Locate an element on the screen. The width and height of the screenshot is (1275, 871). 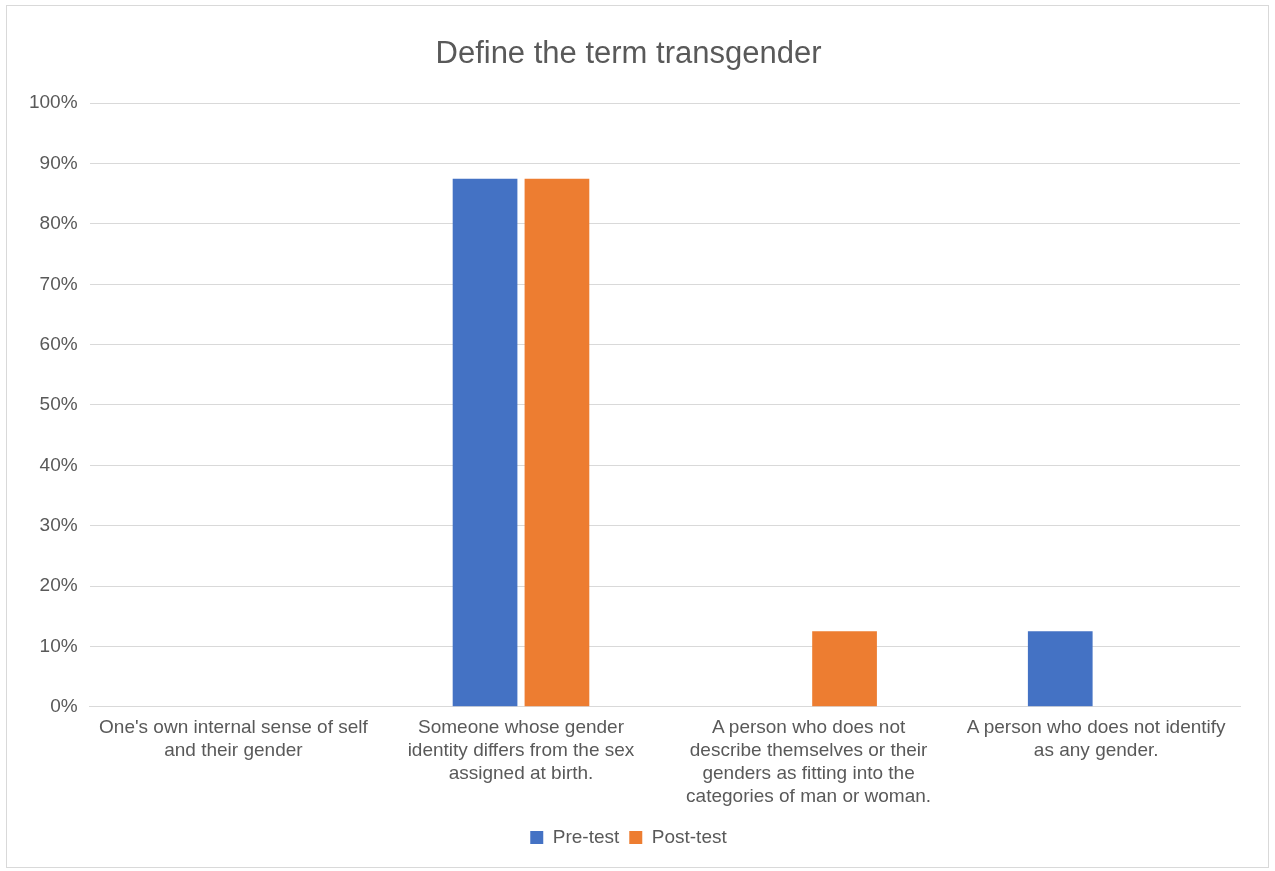
y-tick-label: 80% is located at coordinates (58, 223).